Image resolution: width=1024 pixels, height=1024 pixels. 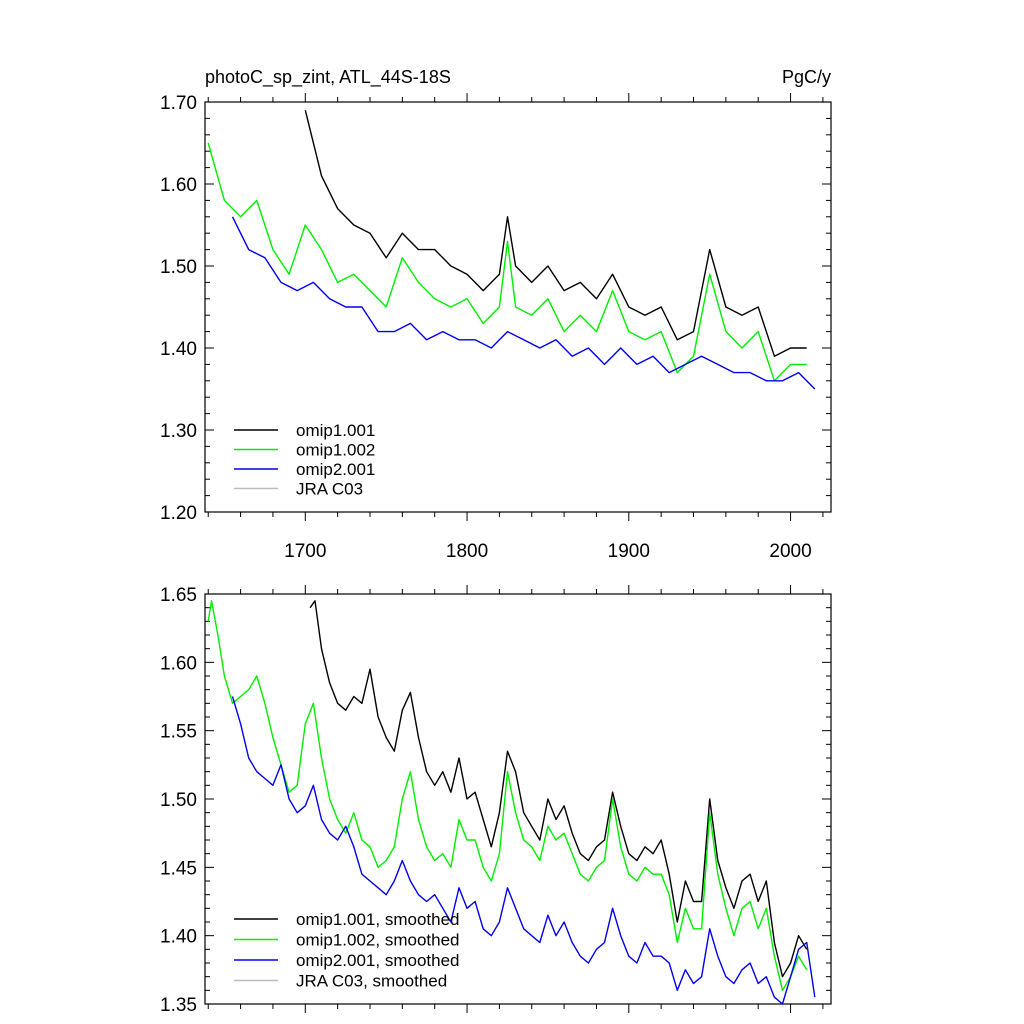 What do you see at coordinates (178, 595) in the screenshot?
I see `y-tick-label: 1.65` at bounding box center [178, 595].